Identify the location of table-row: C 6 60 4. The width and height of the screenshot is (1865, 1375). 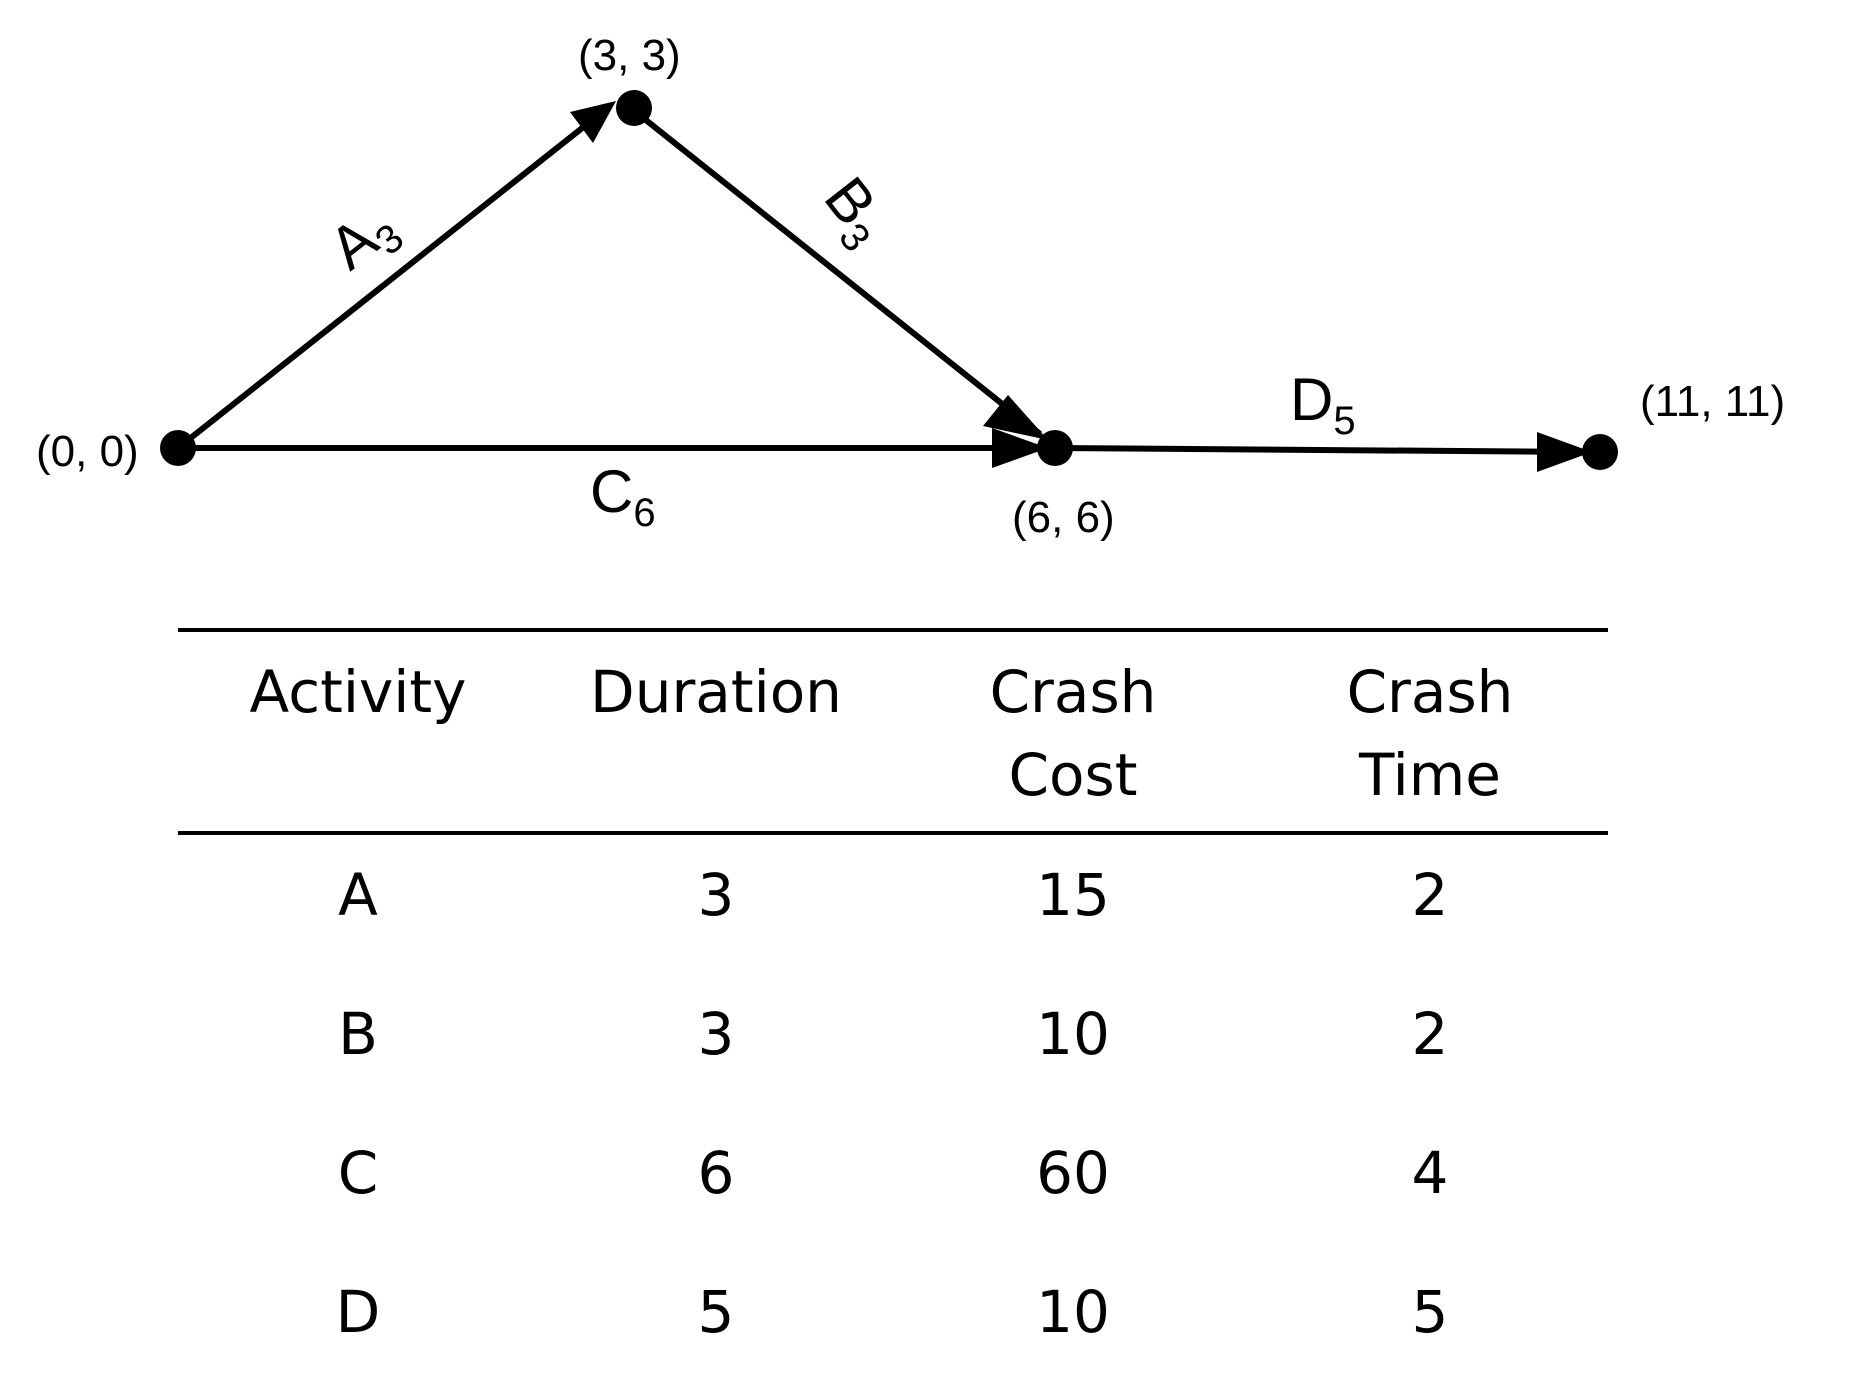
(893, 1173).